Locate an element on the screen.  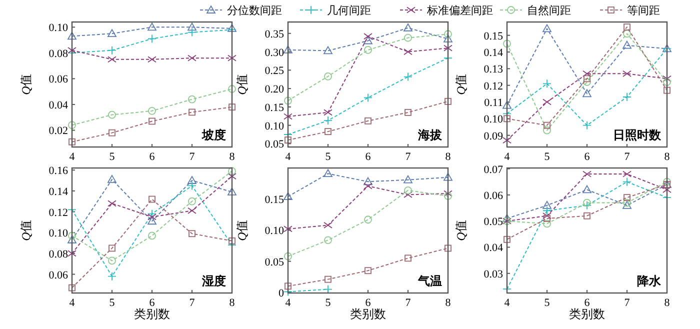
y-tick-label: 0.03 is located at coordinates (494, 274).